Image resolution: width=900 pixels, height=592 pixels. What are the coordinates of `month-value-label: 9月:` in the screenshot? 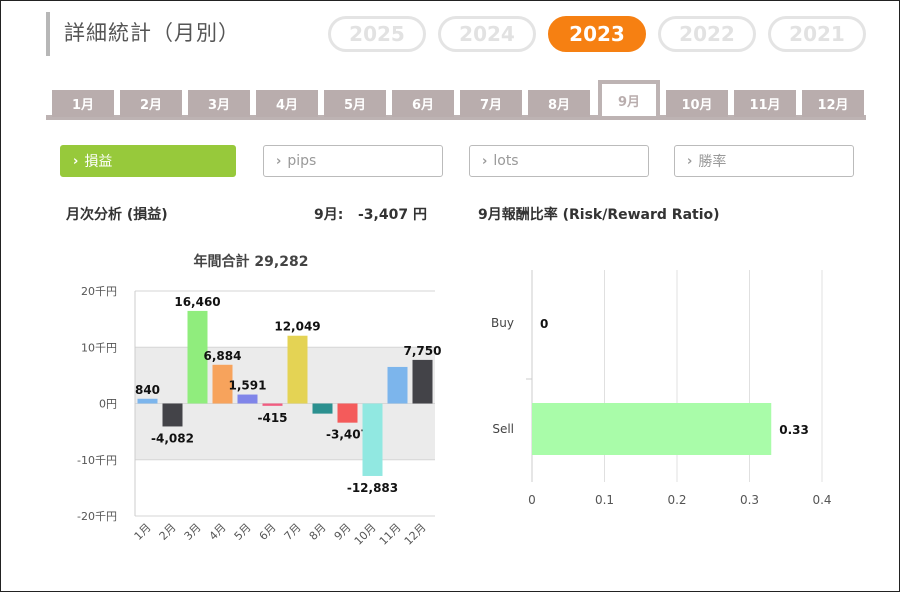 It's located at (329, 215).